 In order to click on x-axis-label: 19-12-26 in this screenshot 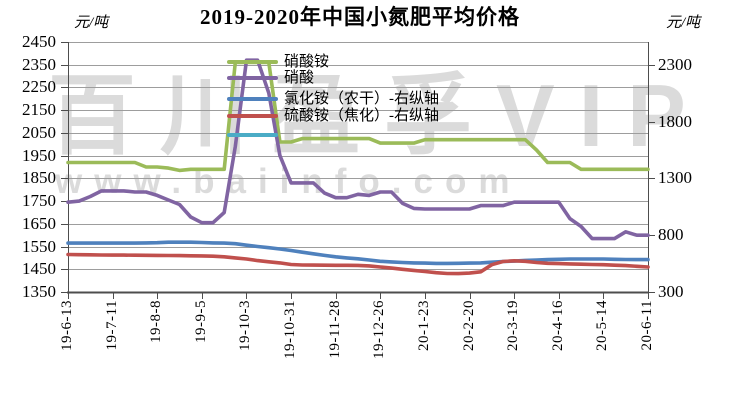, I will do `click(379, 329)`.